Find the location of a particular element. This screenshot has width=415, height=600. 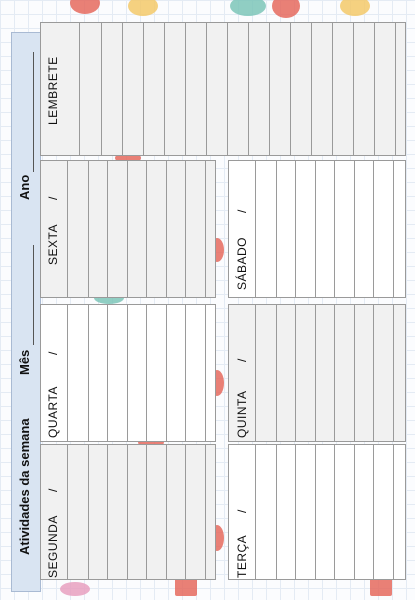

day-label-segunda: SEGUNDA is located at coordinates (53, 546).